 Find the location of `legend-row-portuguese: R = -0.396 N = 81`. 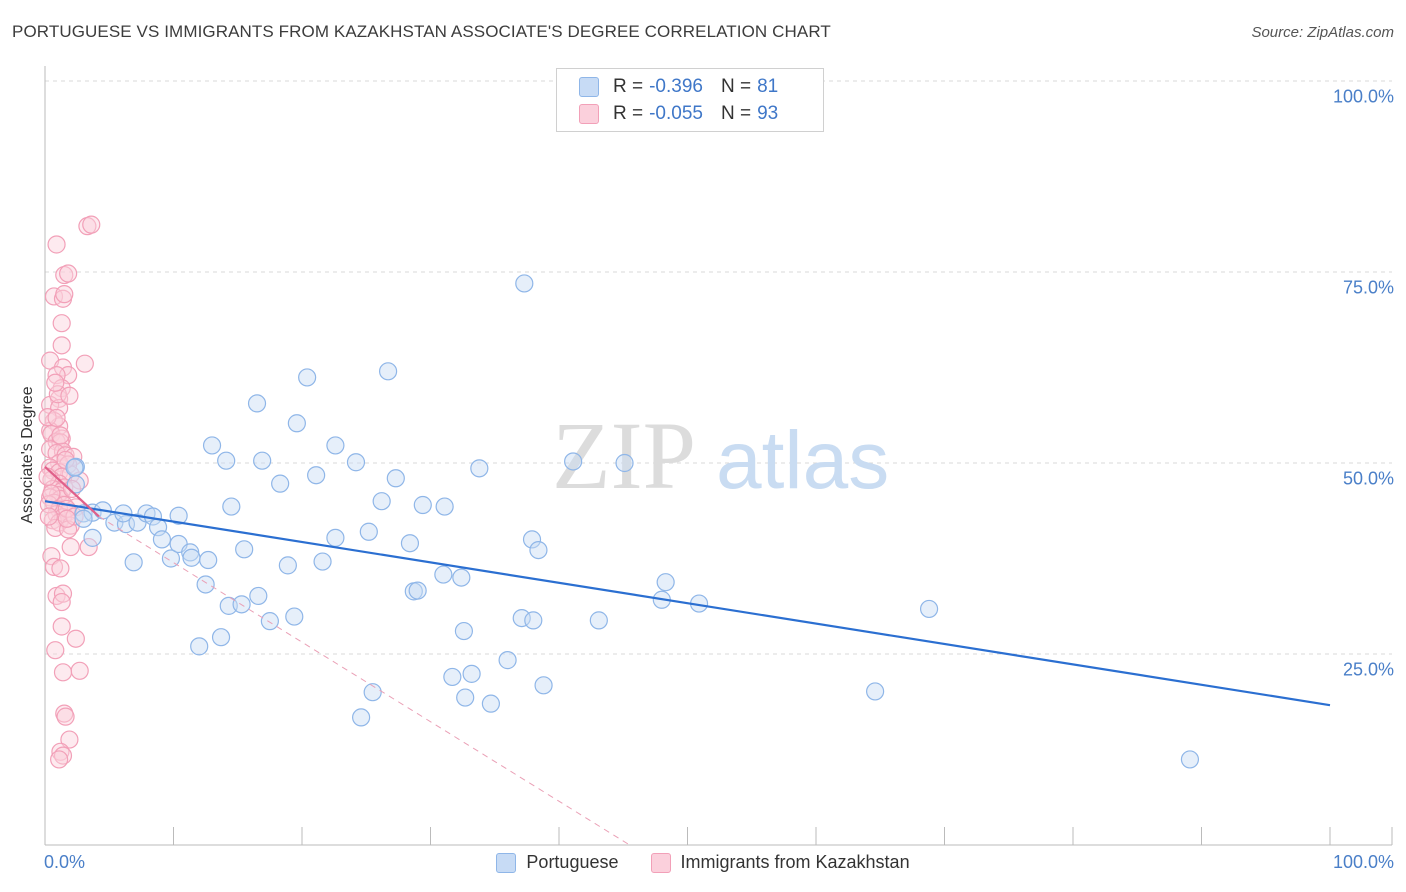

legend-row-portuguese: R = -0.396 N = 81 is located at coordinates (678, 87).